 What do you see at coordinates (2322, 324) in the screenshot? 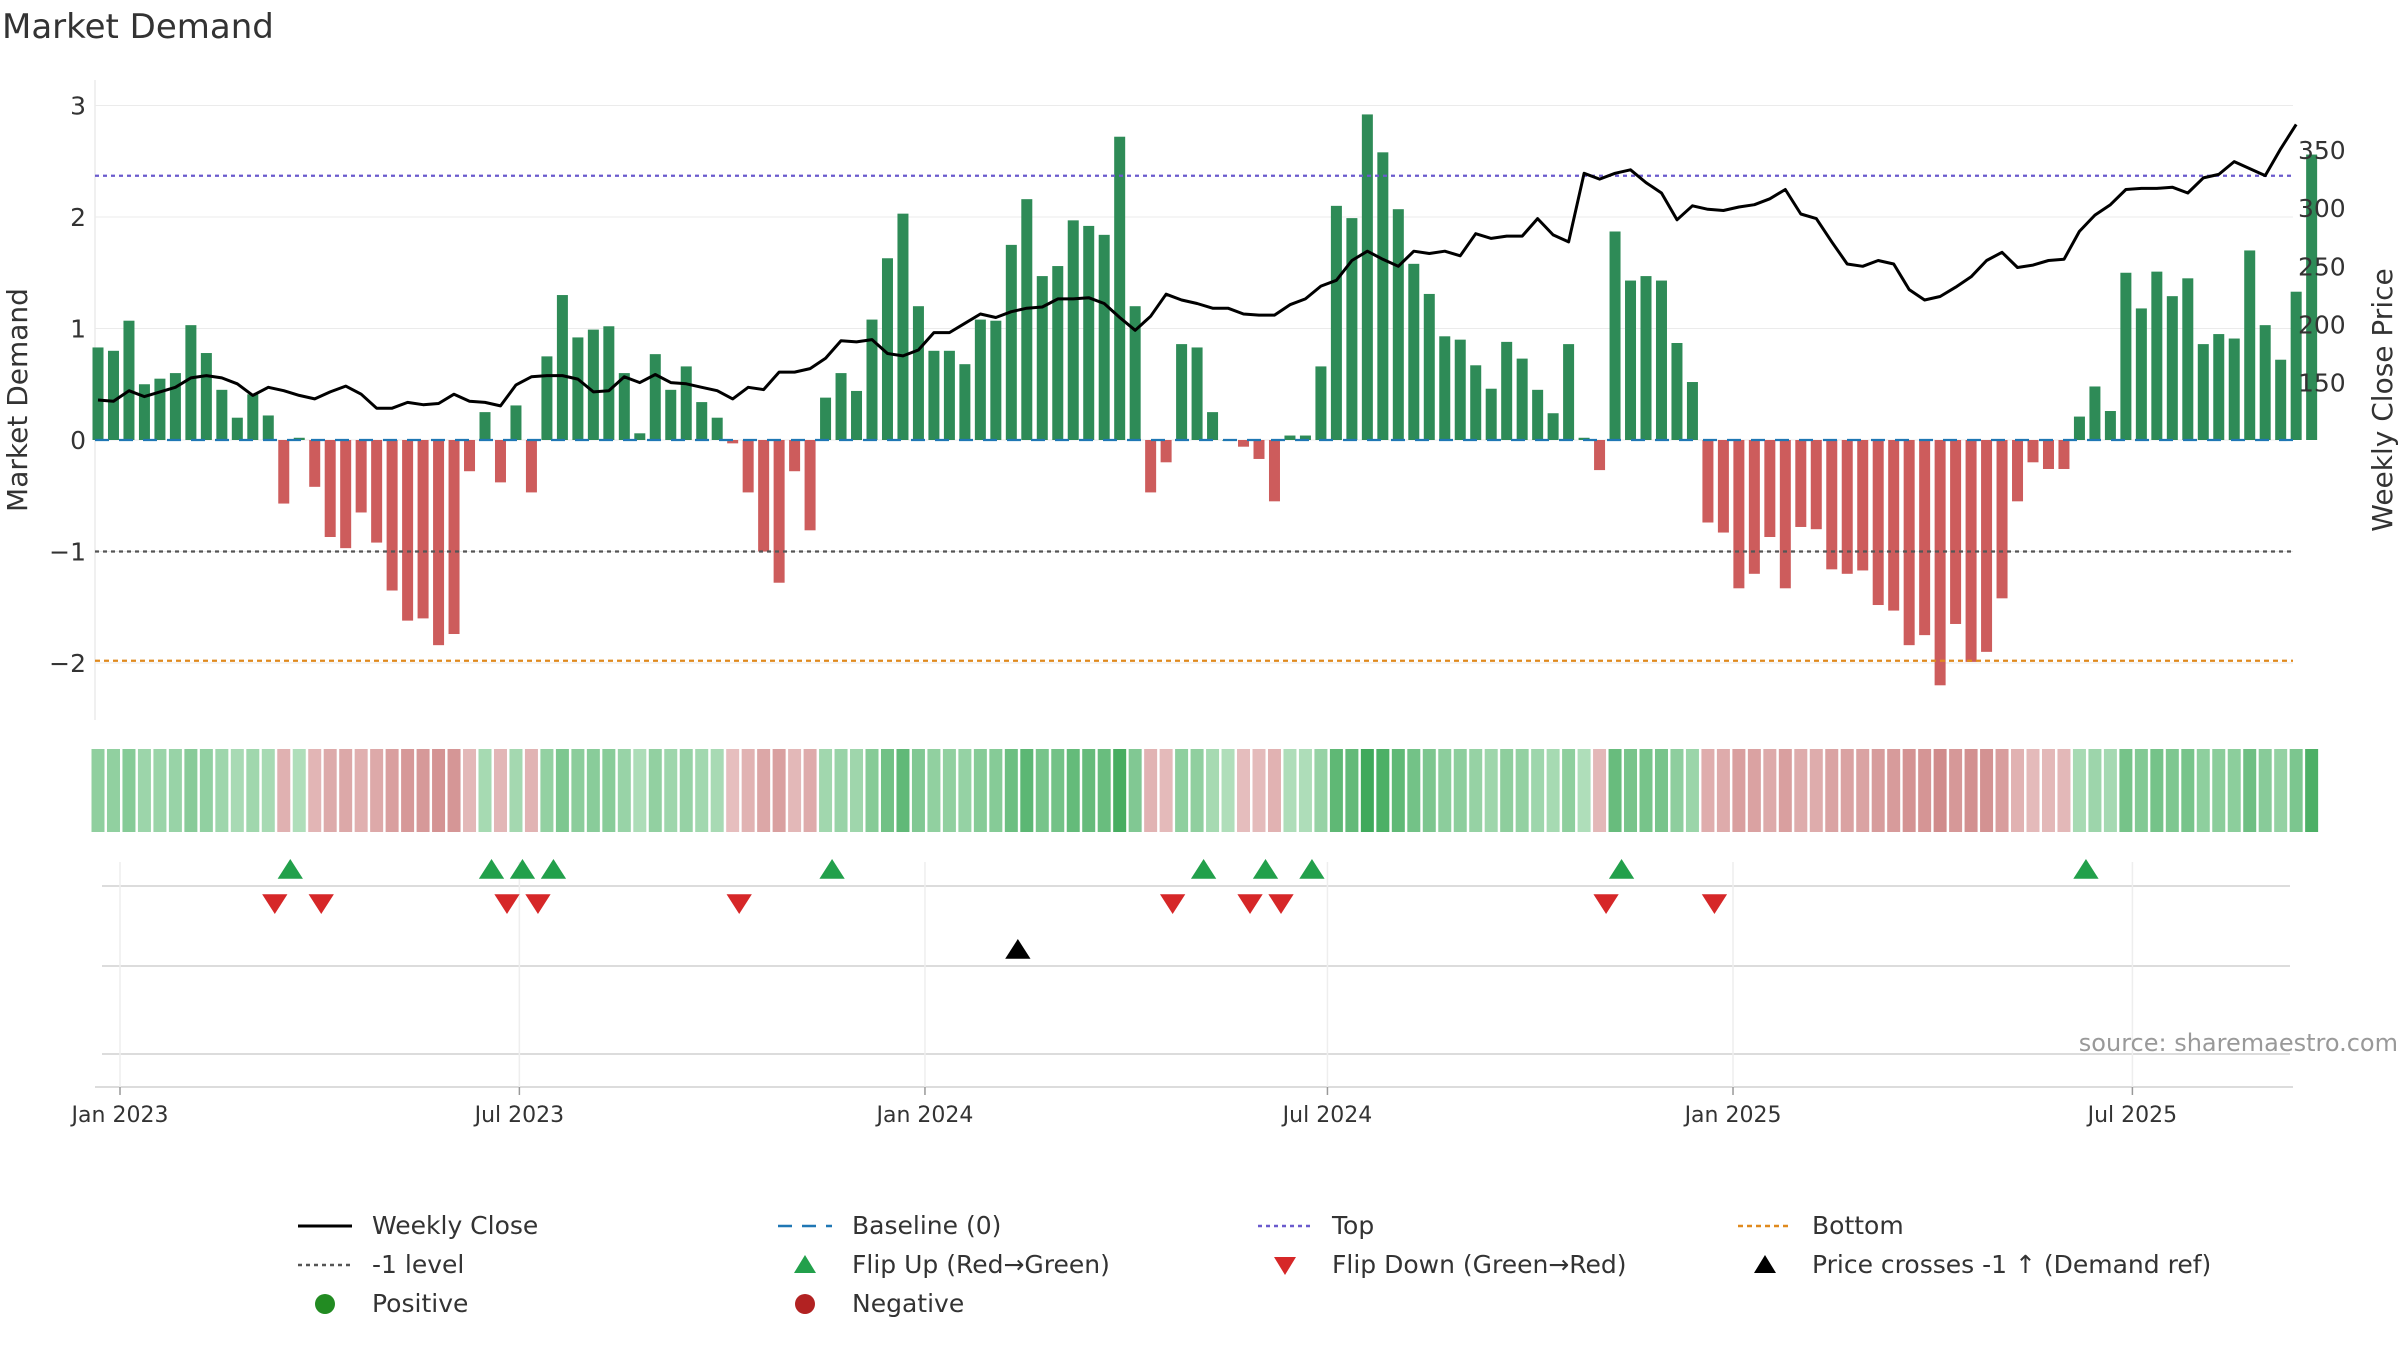
I see `y2-tick-label: 200` at bounding box center [2322, 324].